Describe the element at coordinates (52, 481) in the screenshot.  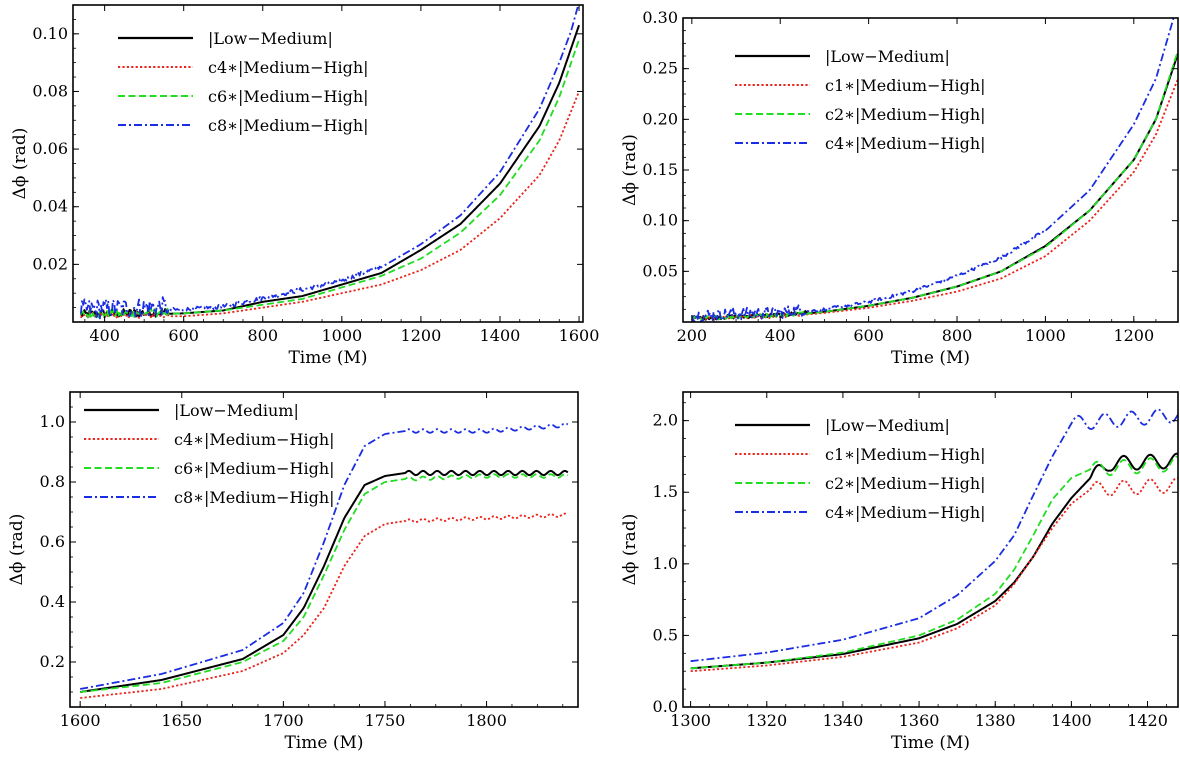
I see `y-tick-label: 0.8` at that location.